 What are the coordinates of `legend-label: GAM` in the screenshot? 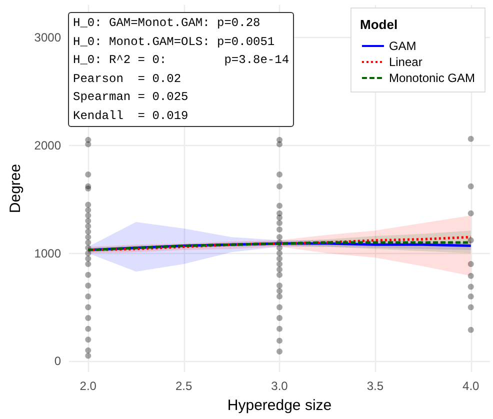 It's located at (402, 46).